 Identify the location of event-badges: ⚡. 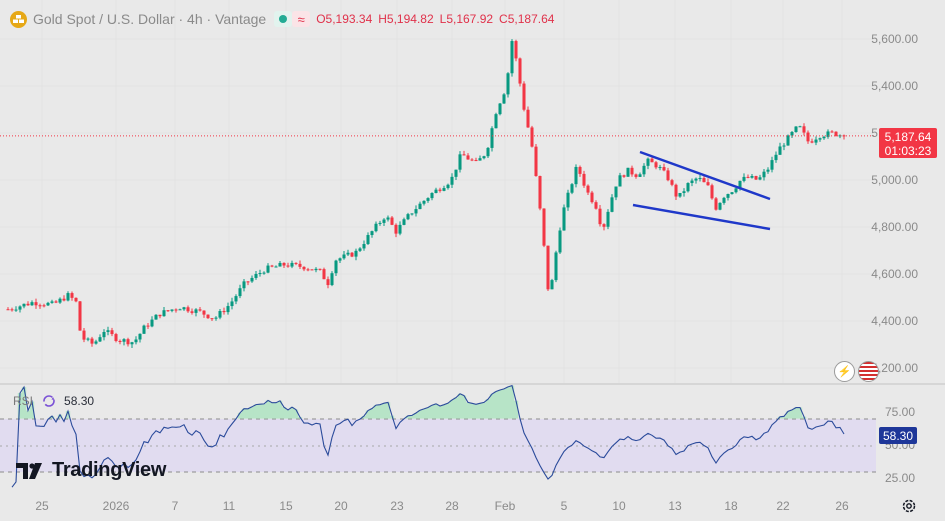
(858, 371).